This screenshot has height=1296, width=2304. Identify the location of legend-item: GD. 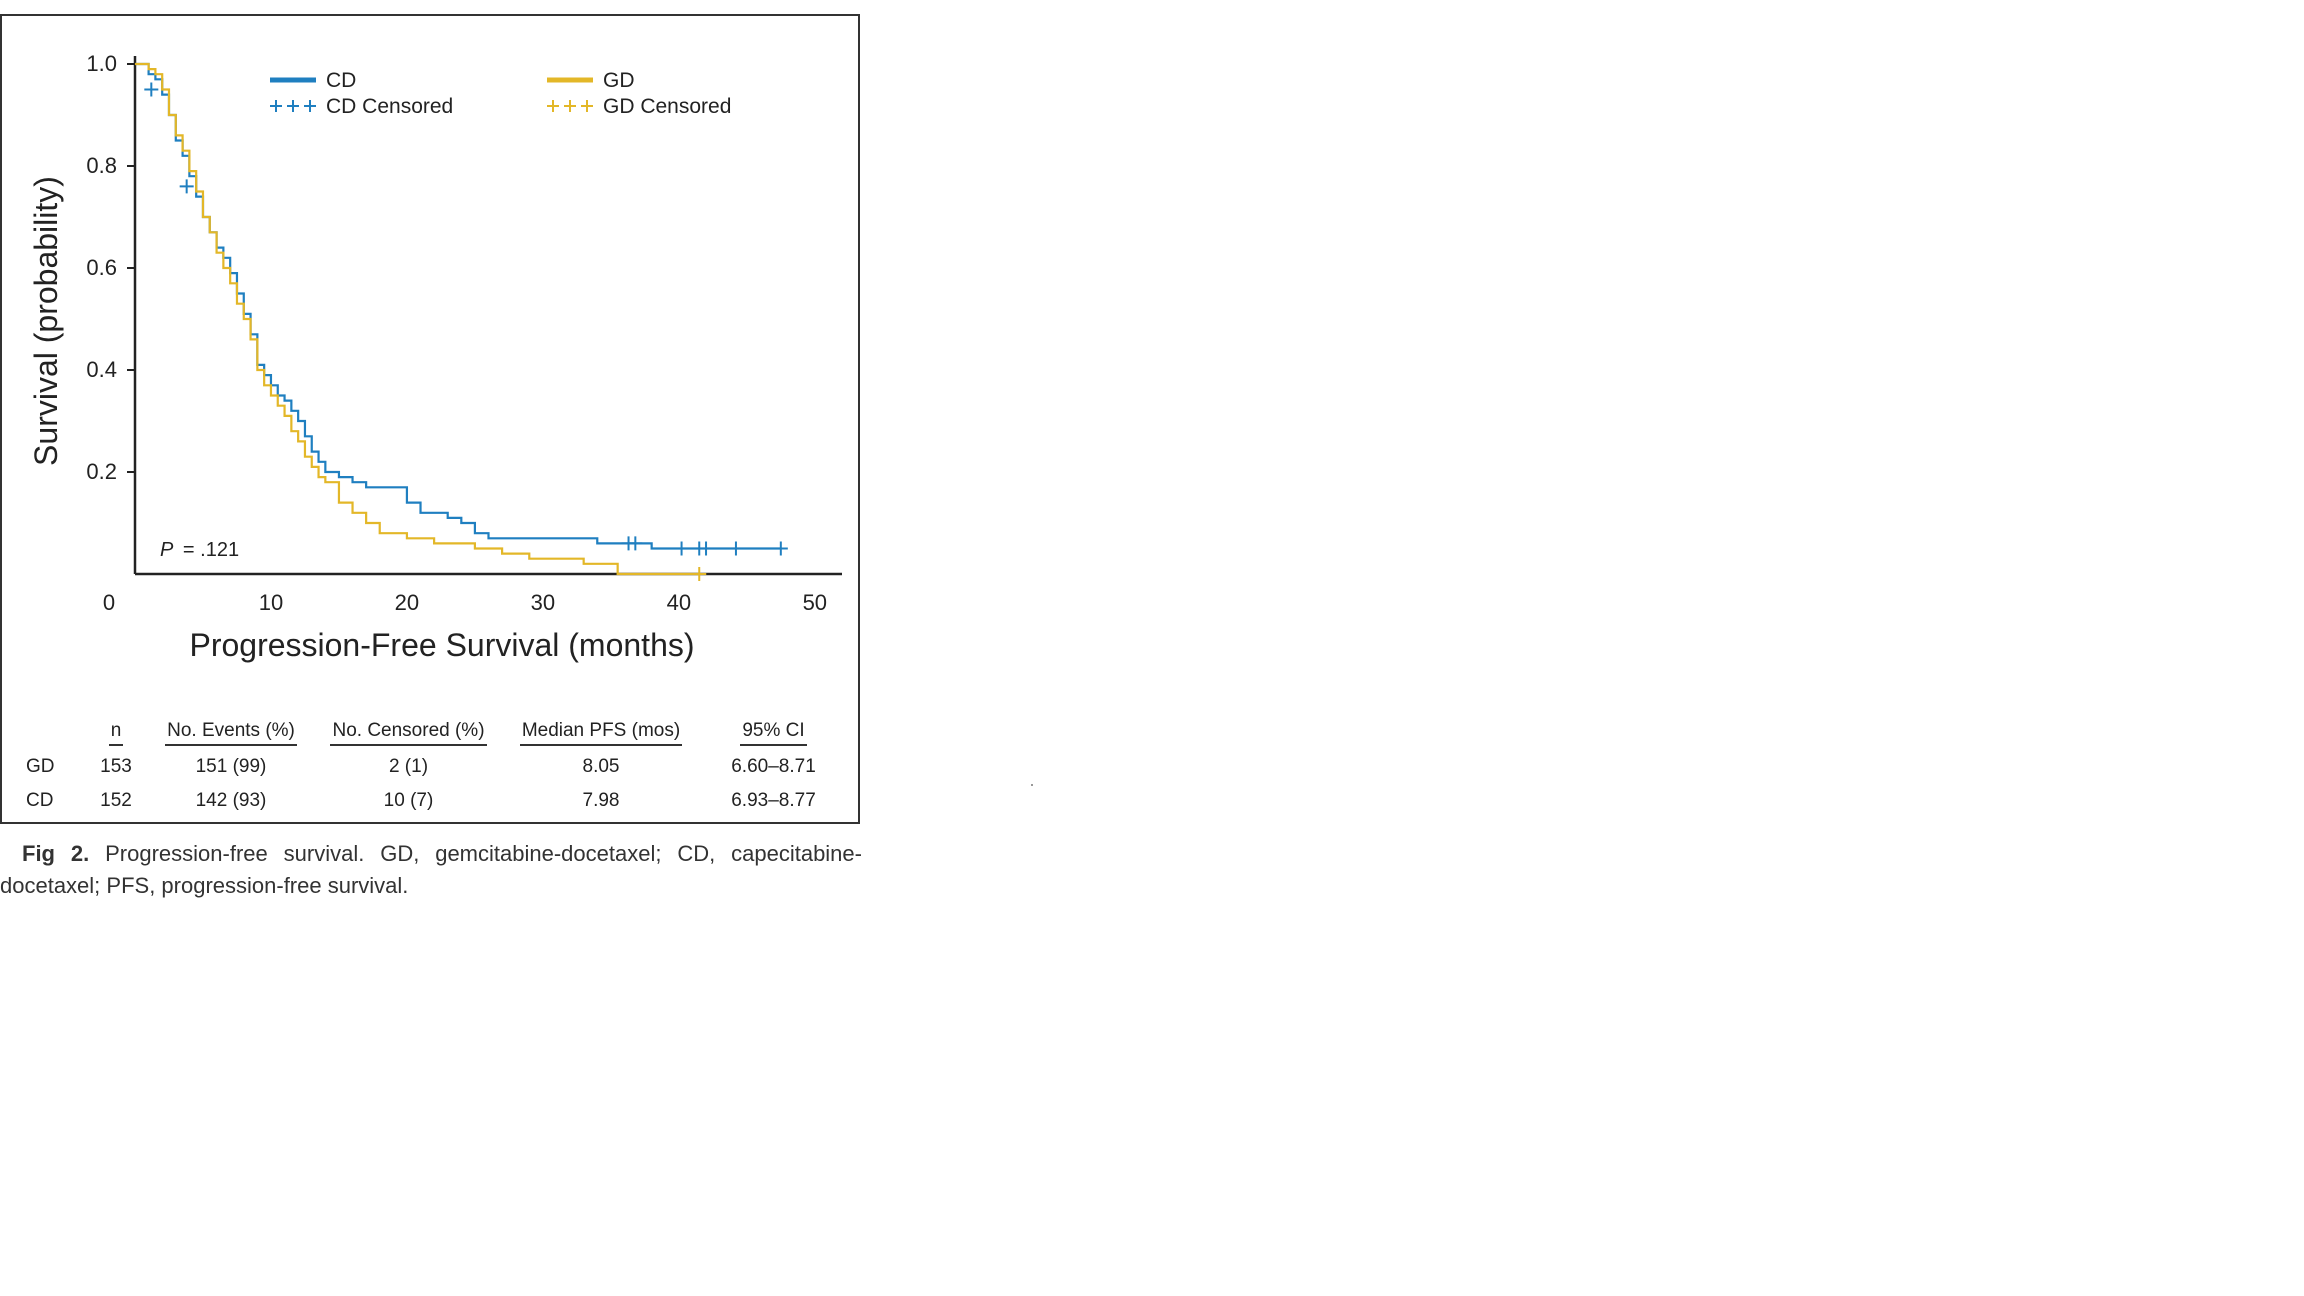
(591, 80).